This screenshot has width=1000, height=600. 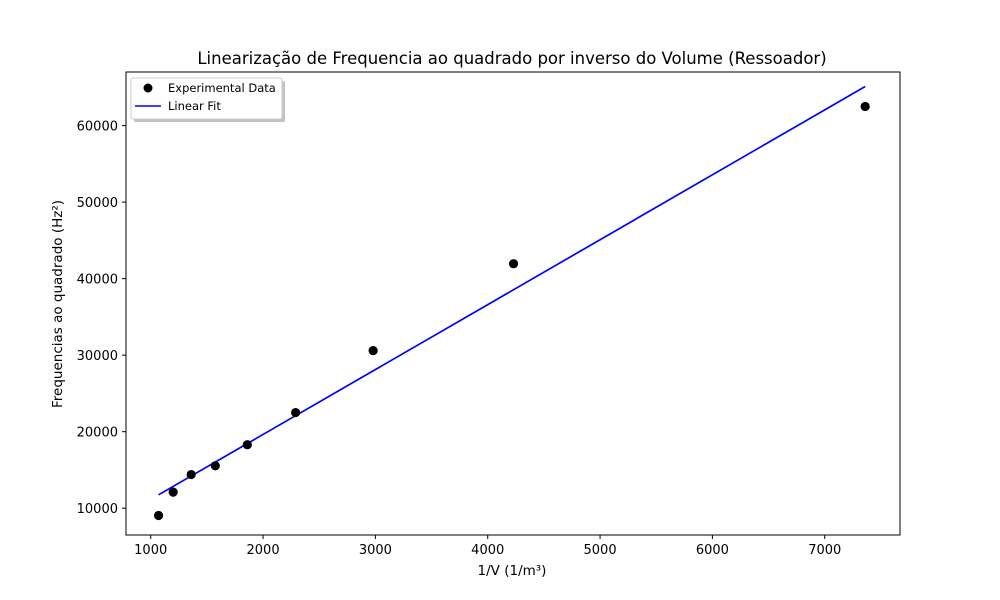 What do you see at coordinates (97, 203) in the screenshot?
I see `y-tick-label: 50000` at bounding box center [97, 203].